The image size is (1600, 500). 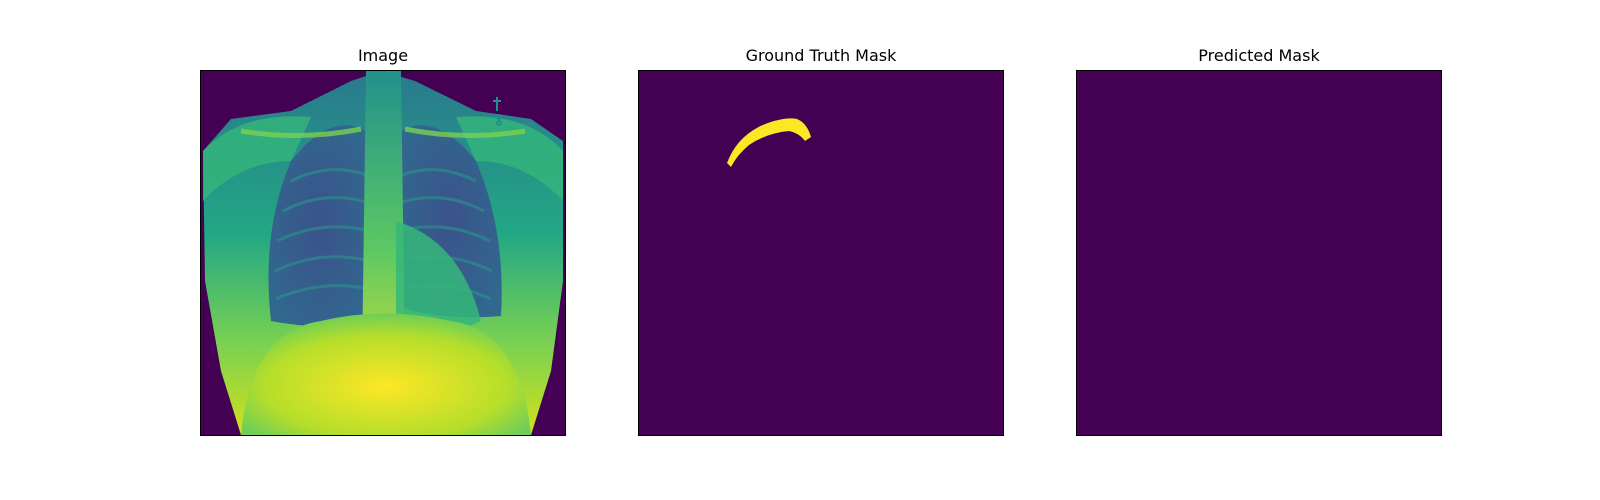 I want to click on panel-title-ground-truth: Ground Truth Mask, so click(x=821, y=55).